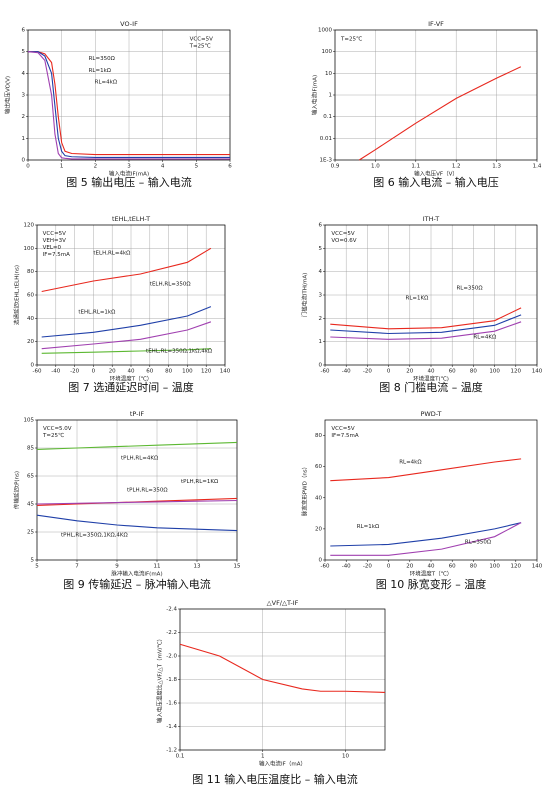 Image resolution: width=550 pixels, height=792 pixels. I want to click on chart-title: △VF/△T-IF, so click(283, 603).